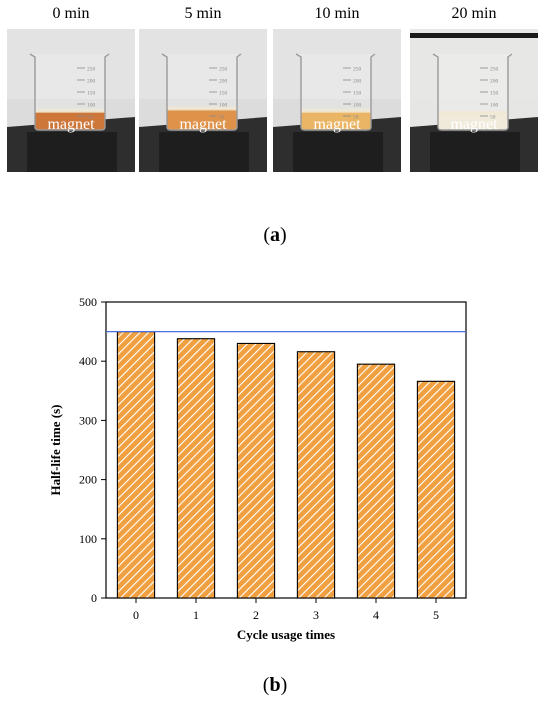 This screenshot has width=550, height=706. I want to click on photo-time-label: 0 min, so click(71, 13).